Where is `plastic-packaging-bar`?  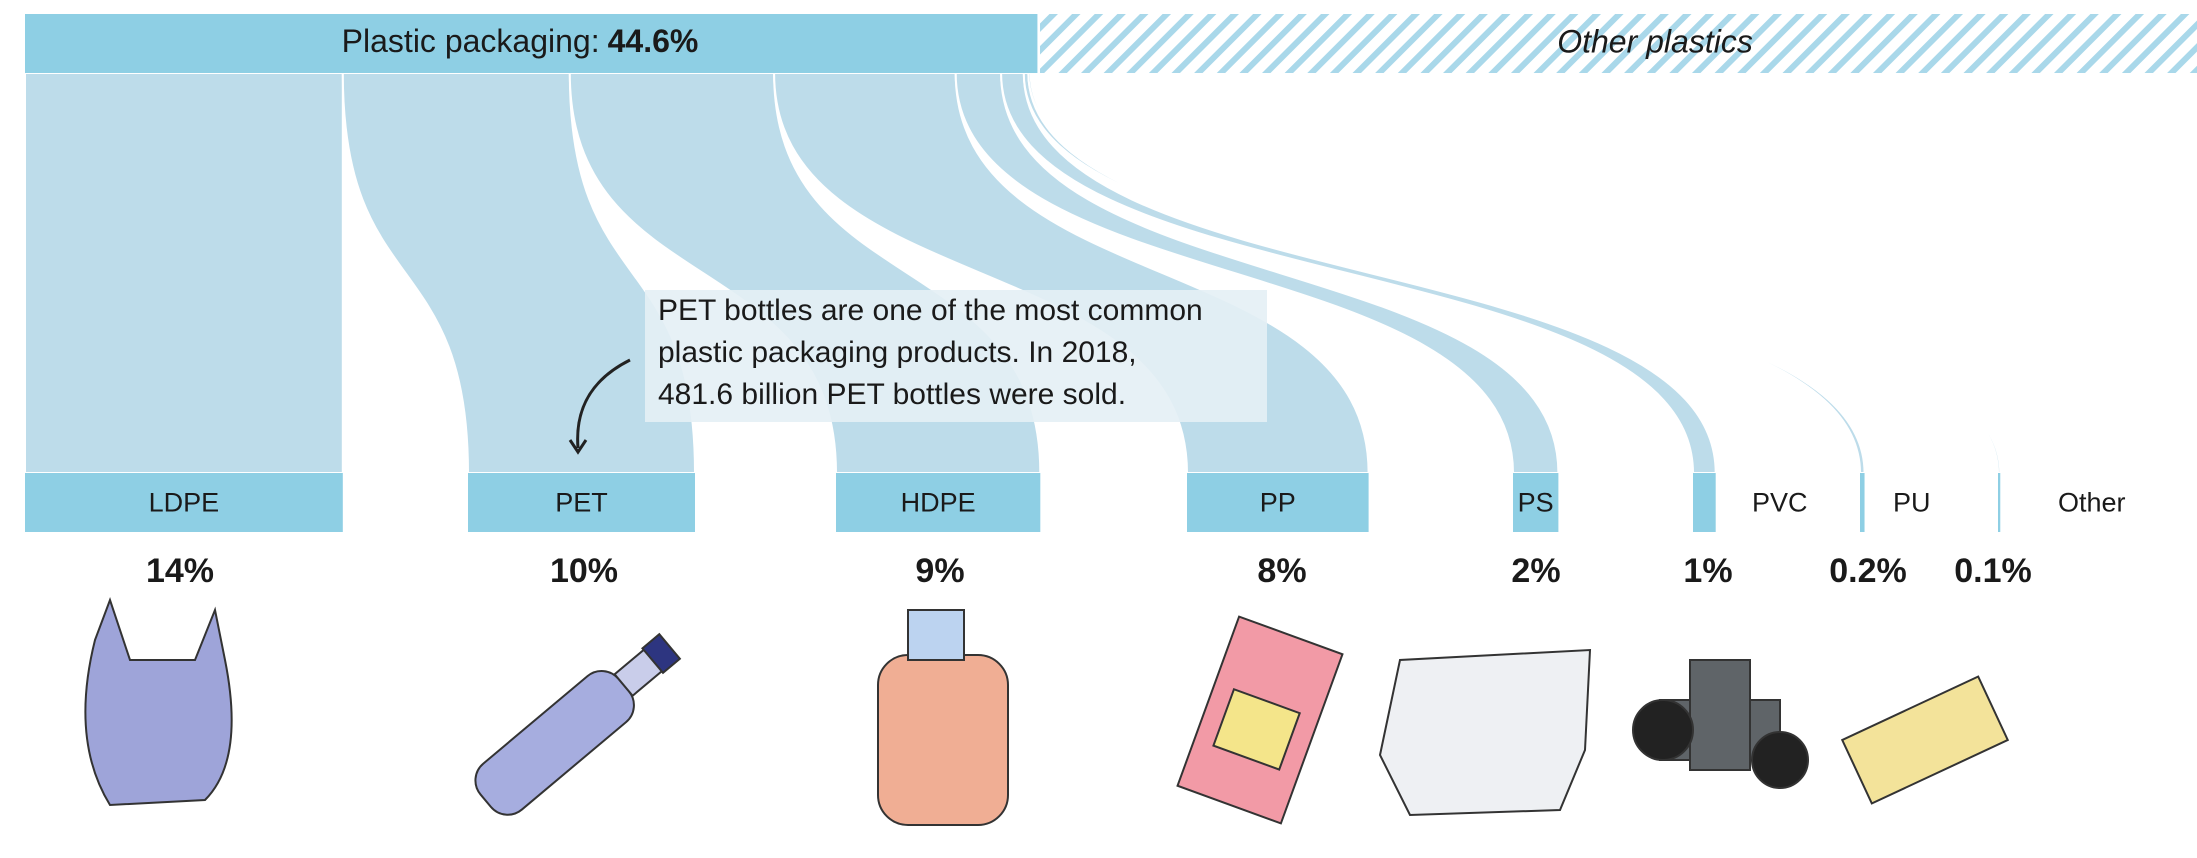
plastic-packaging-bar is located at coordinates (531, 43).